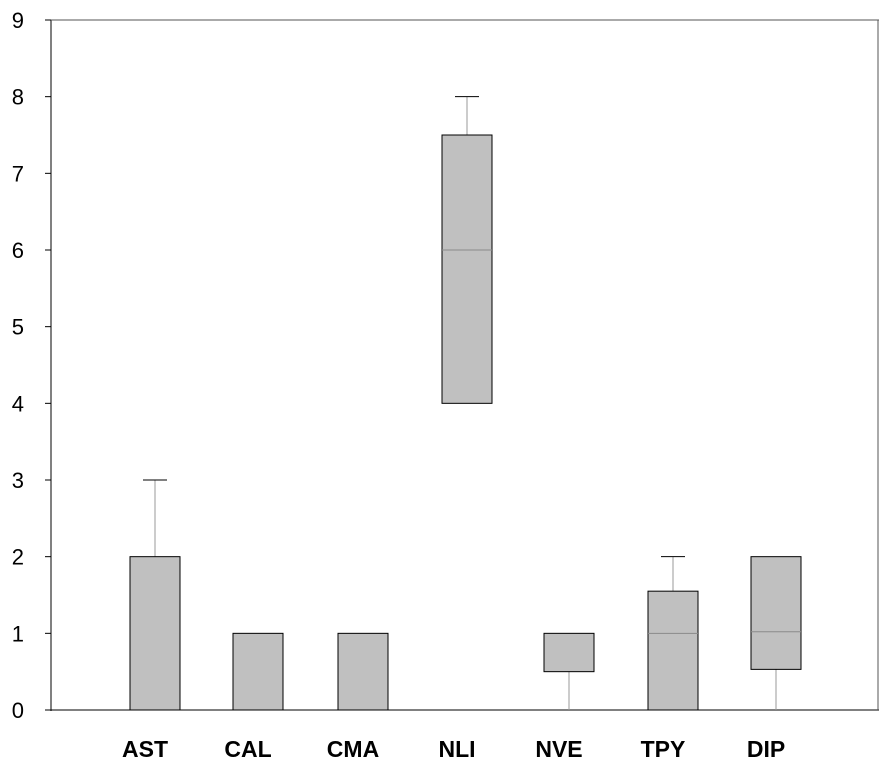  Describe the element at coordinates (766, 749) in the screenshot. I see `x-category-label: DIP` at that location.